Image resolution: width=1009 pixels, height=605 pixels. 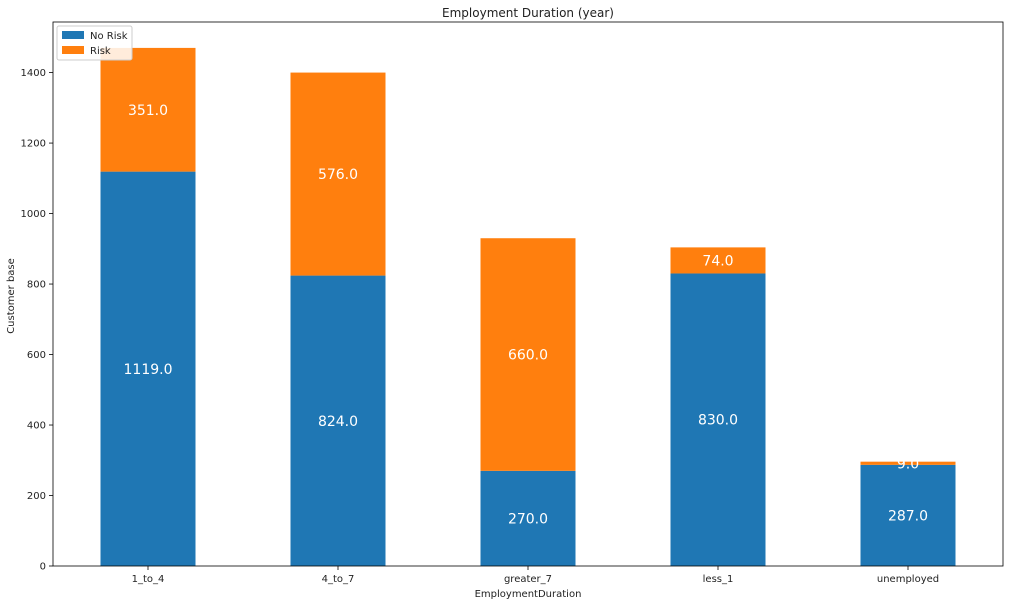 I want to click on x-tick-label-1_to_4: 1_to_4, so click(x=148, y=579).